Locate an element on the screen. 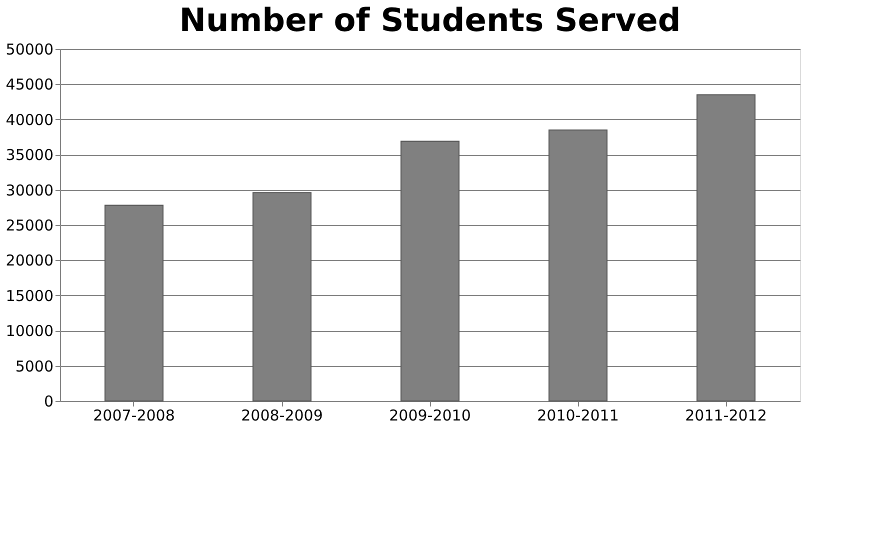  y-tick-label: 0 is located at coordinates (49, 401).